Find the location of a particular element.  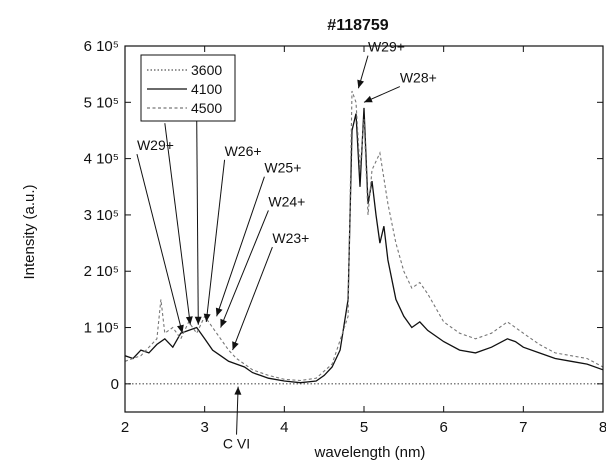

x-tick-label: 5 is located at coordinates (364, 427).